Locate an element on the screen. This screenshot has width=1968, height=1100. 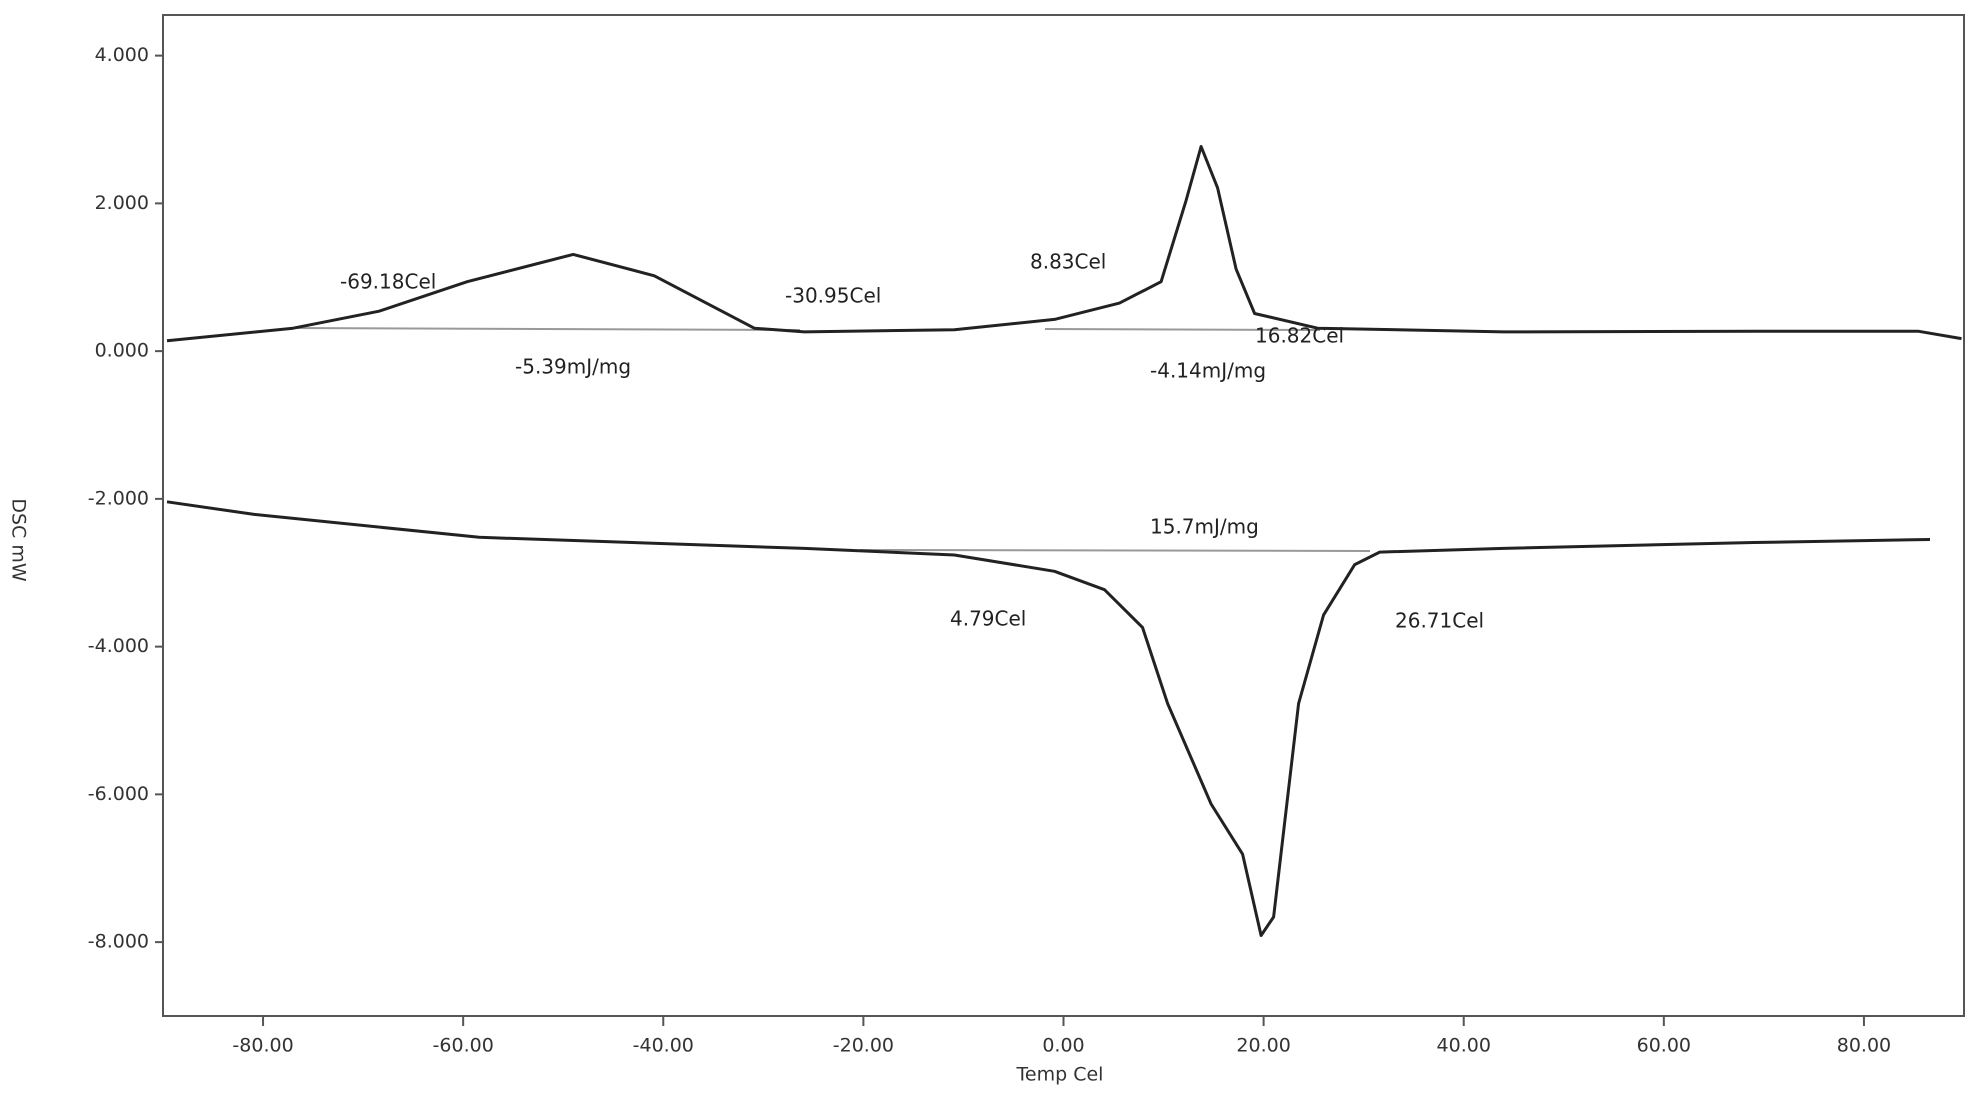
y-tick-label: -8.000 is located at coordinates (118, 942).